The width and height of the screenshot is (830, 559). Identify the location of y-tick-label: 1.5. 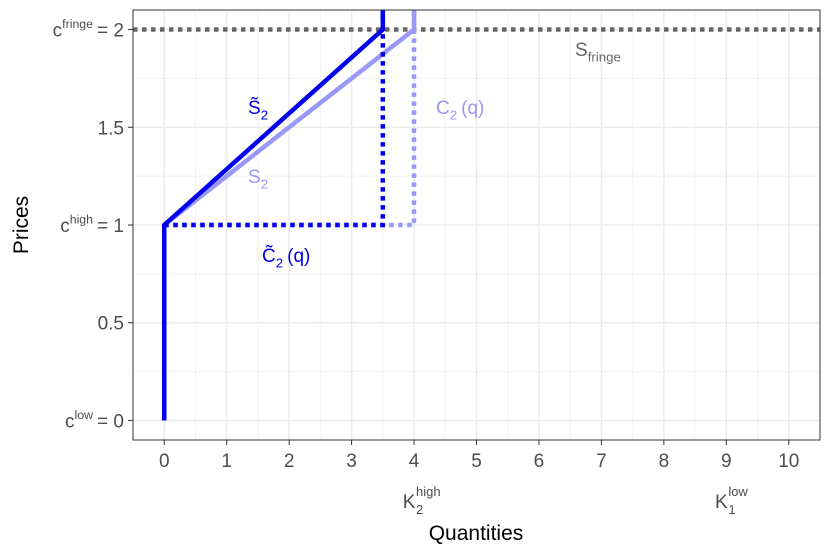
(111, 128).